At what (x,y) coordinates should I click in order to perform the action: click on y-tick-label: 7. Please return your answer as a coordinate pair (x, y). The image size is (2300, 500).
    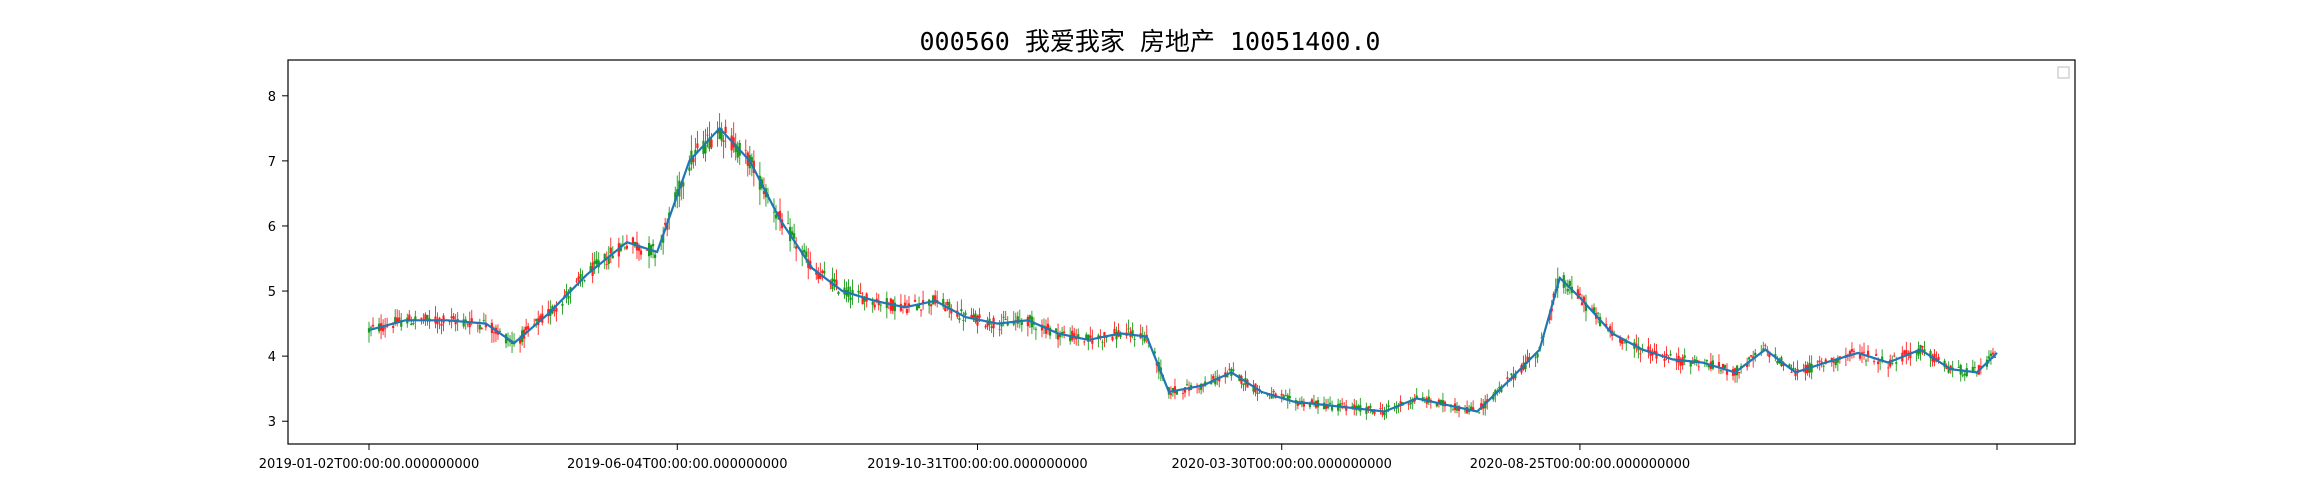
    Looking at the image, I should click on (272, 162).